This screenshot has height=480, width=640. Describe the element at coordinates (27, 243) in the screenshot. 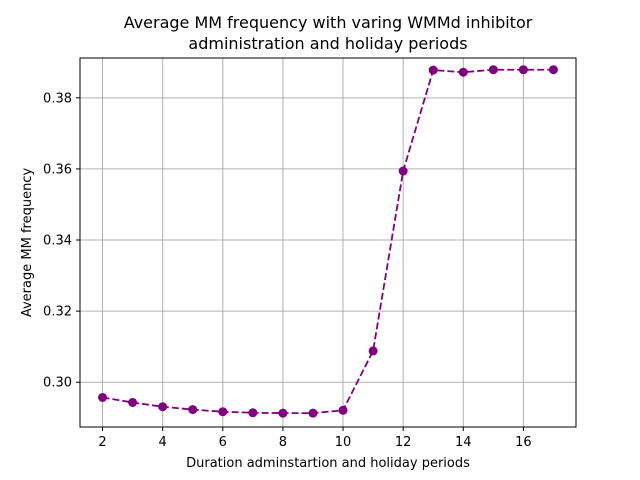

I see `y-axis-label: Average MM frequency` at that location.